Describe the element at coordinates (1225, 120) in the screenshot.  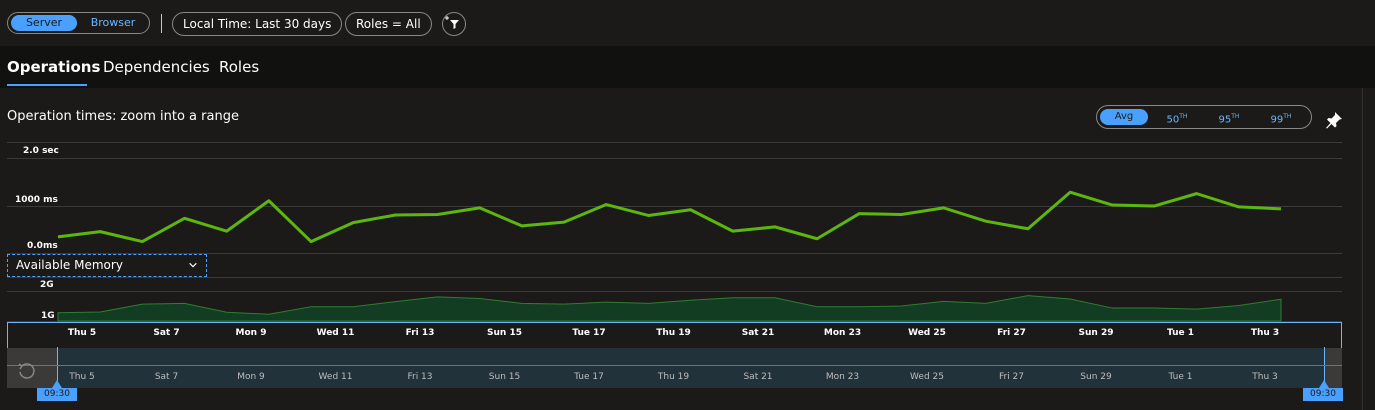
I see `p95-label: 95` at that location.